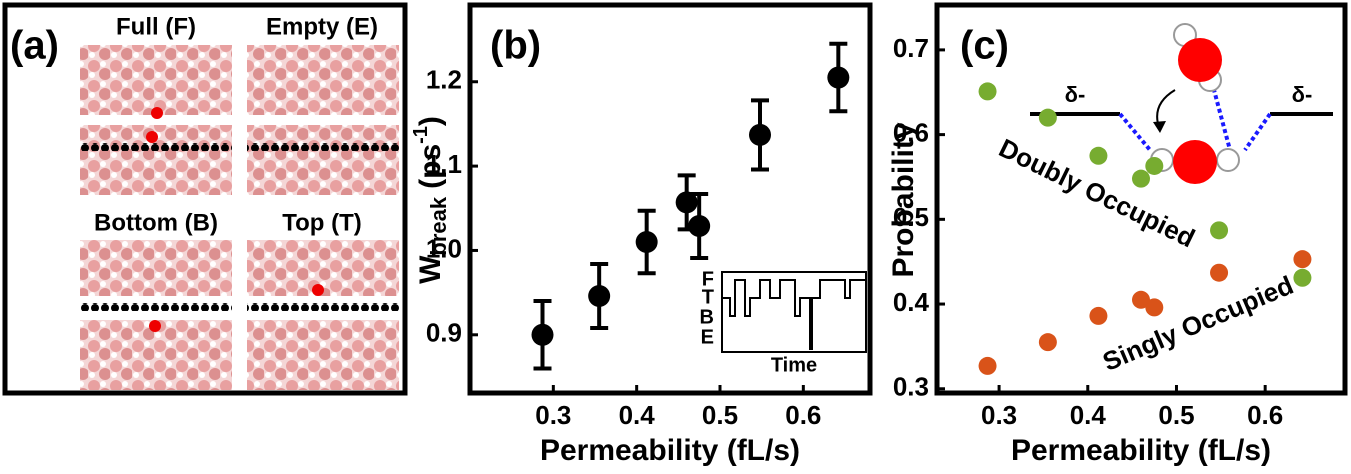 The height and width of the screenshot is (474, 1351). I want to click on inset, so click(794, 312).